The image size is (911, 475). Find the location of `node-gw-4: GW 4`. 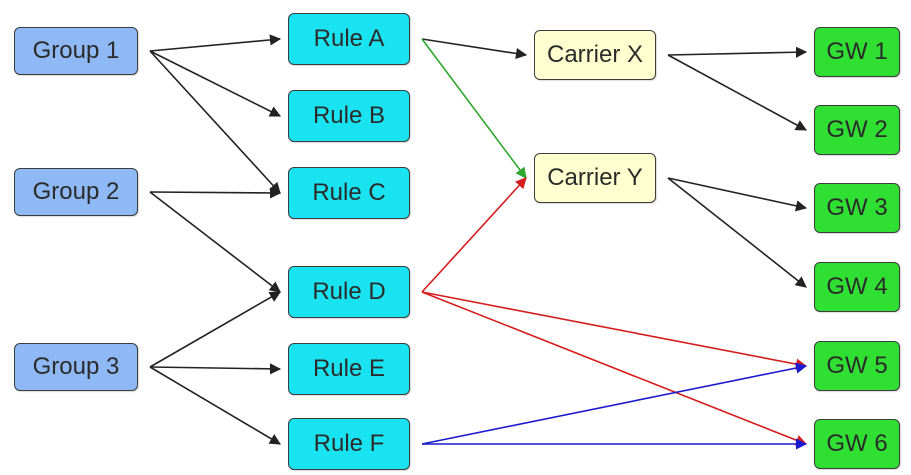

node-gw-4: GW 4 is located at coordinates (857, 287).